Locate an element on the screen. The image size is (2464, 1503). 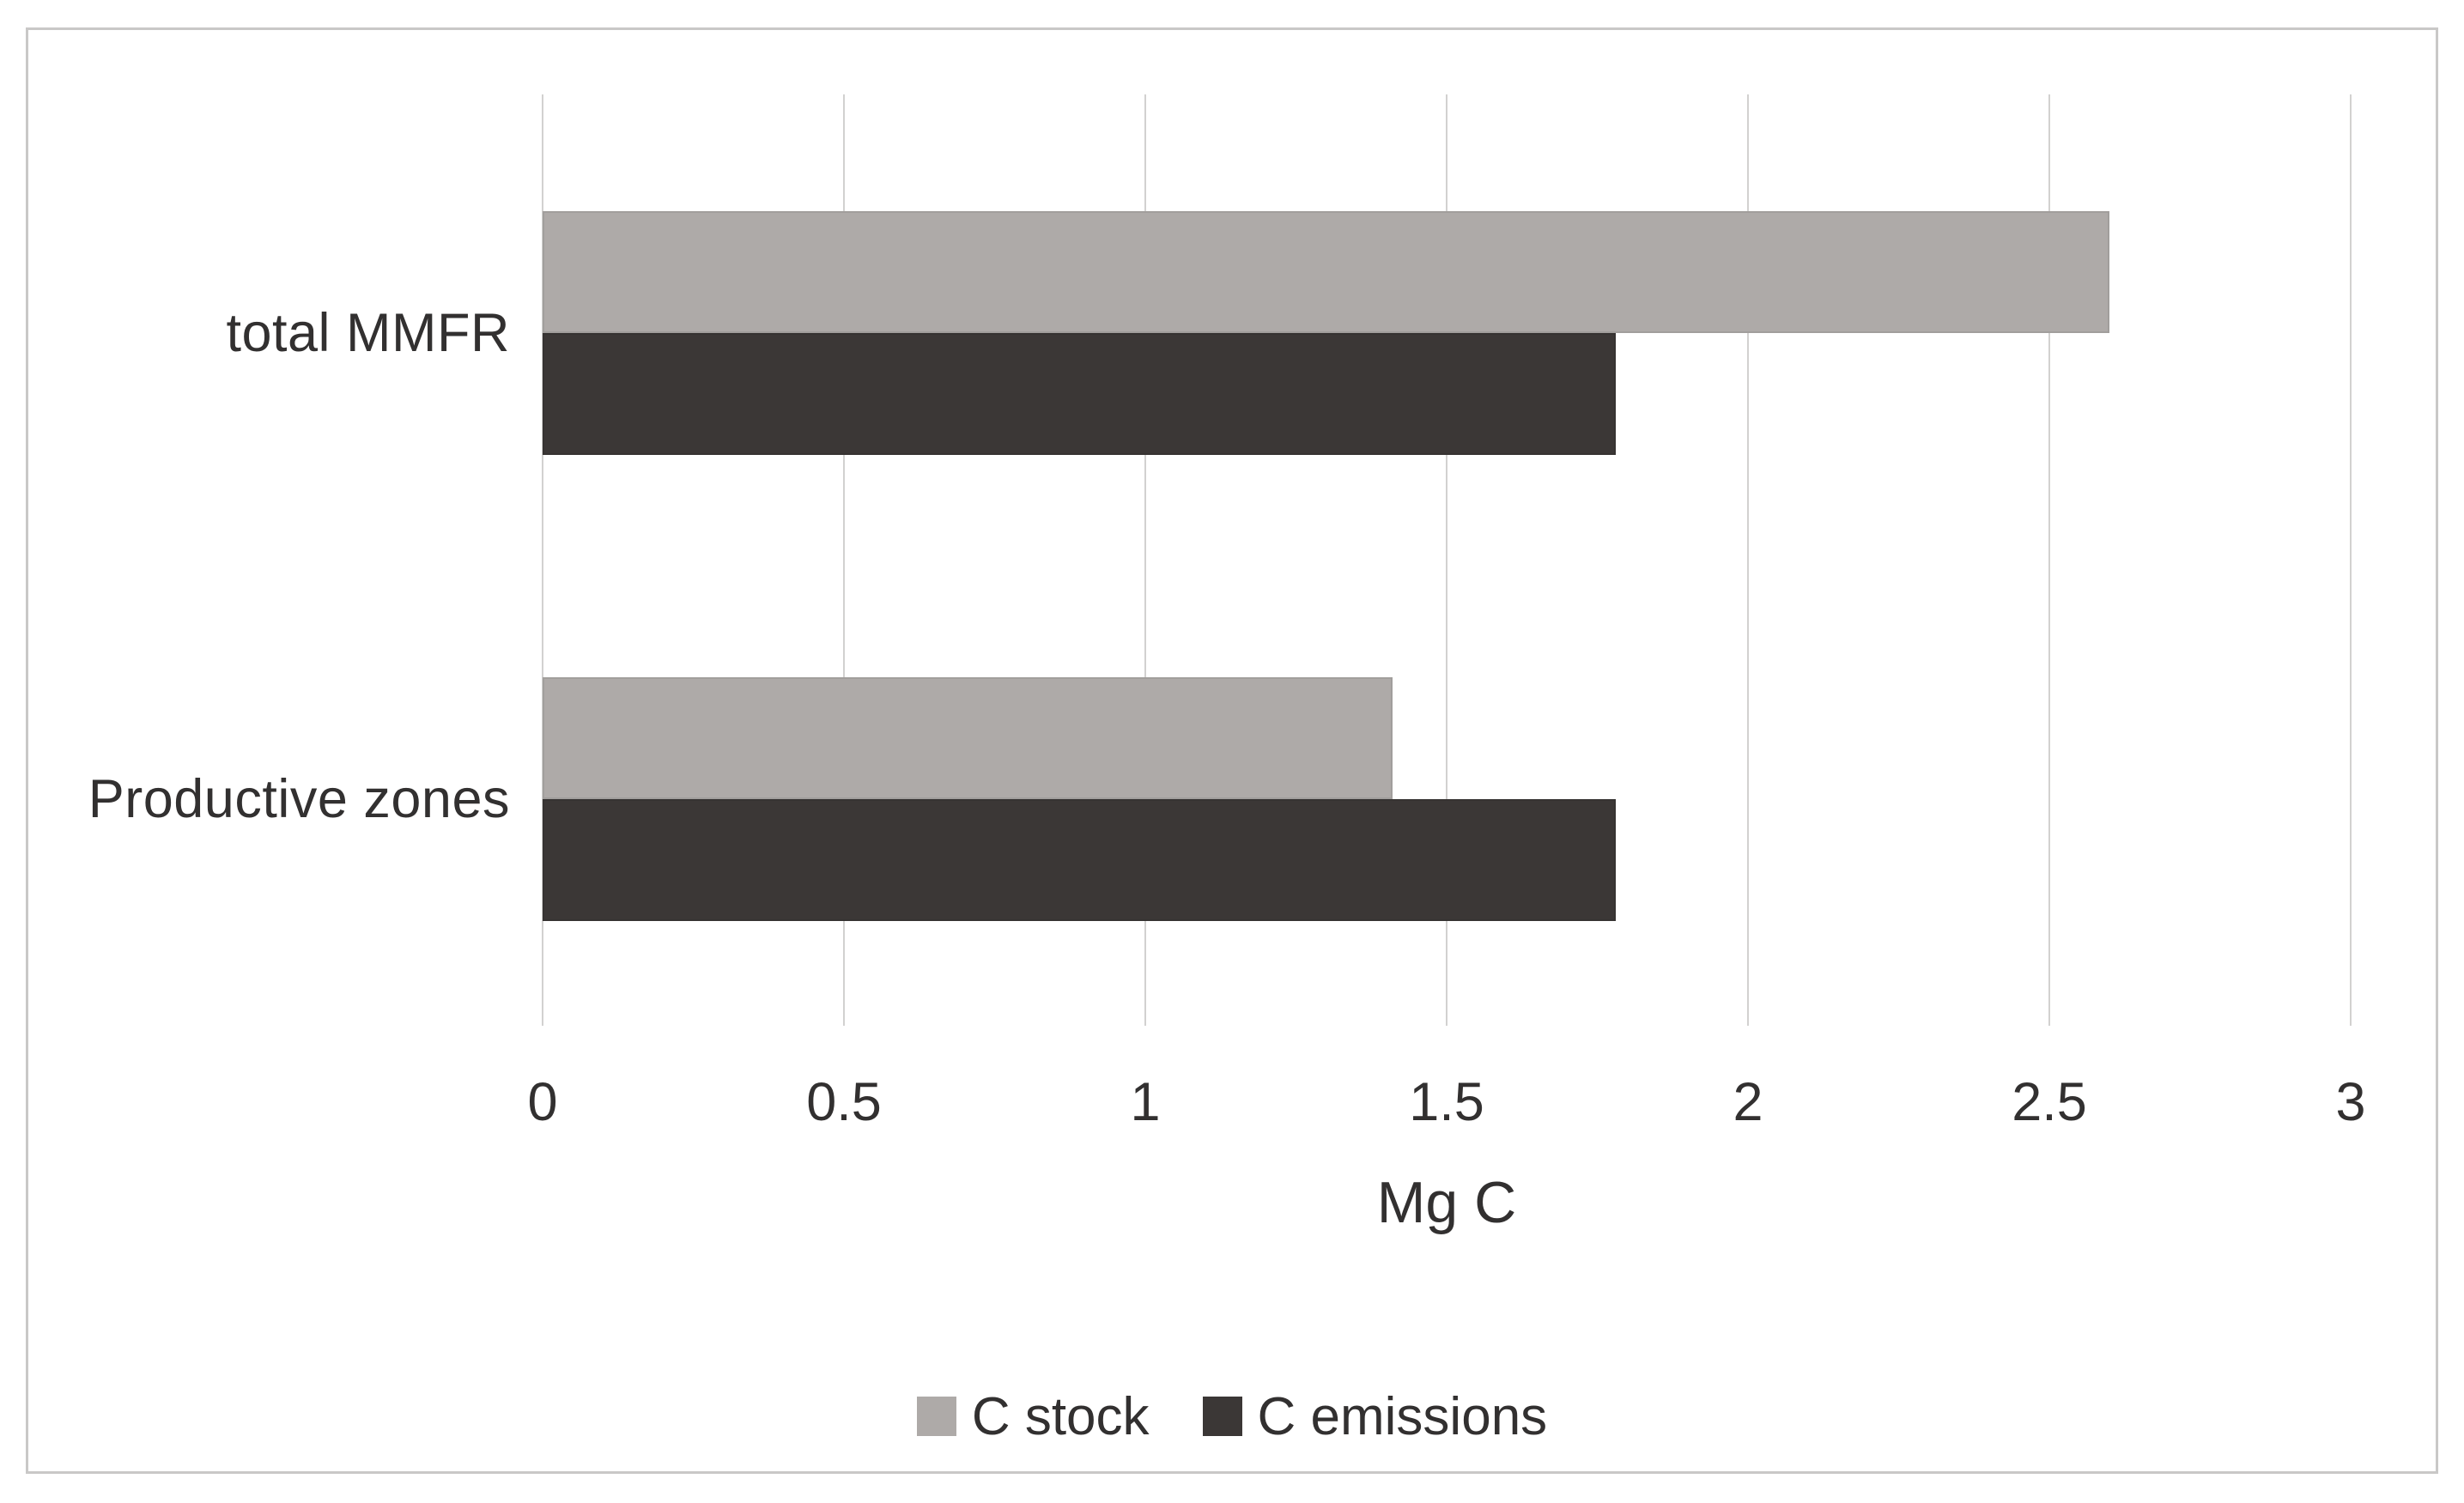
value-axis-line is located at coordinates (542, 560).